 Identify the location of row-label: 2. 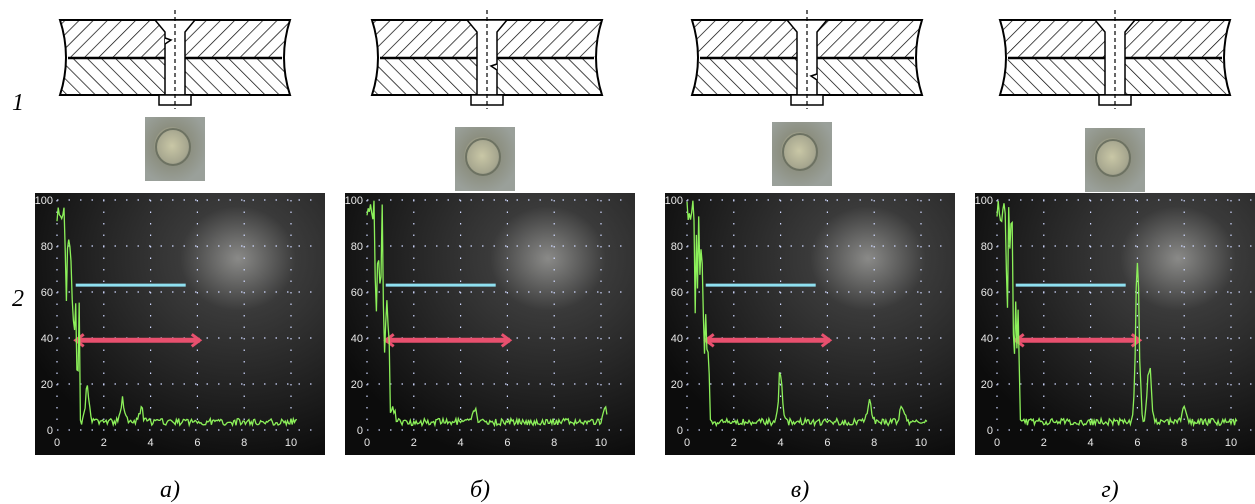
(18, 299).